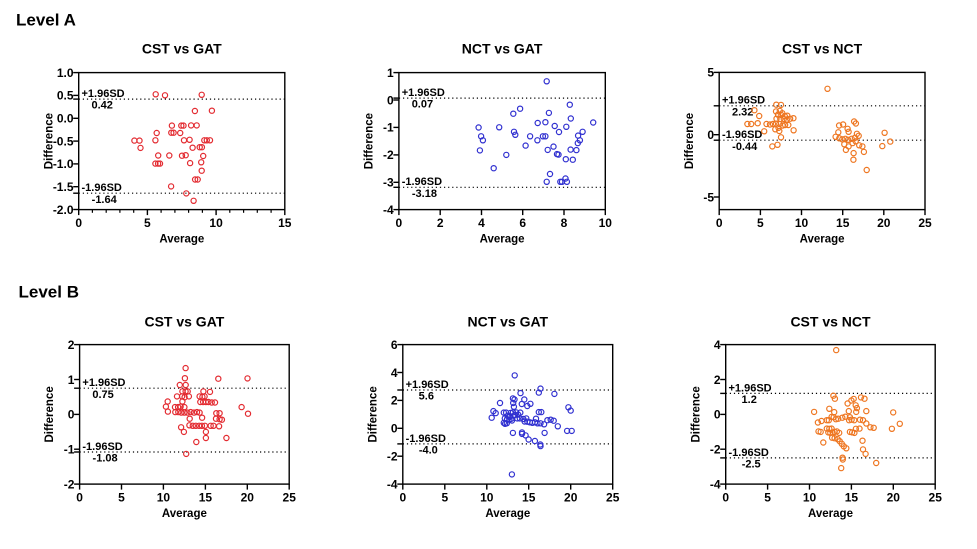  I want to click on svg-text: -3.18, so click(424, 194).